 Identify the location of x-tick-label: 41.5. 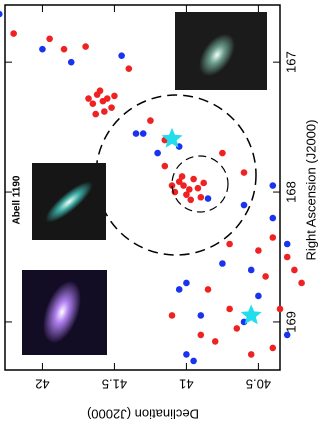
(114, 384).